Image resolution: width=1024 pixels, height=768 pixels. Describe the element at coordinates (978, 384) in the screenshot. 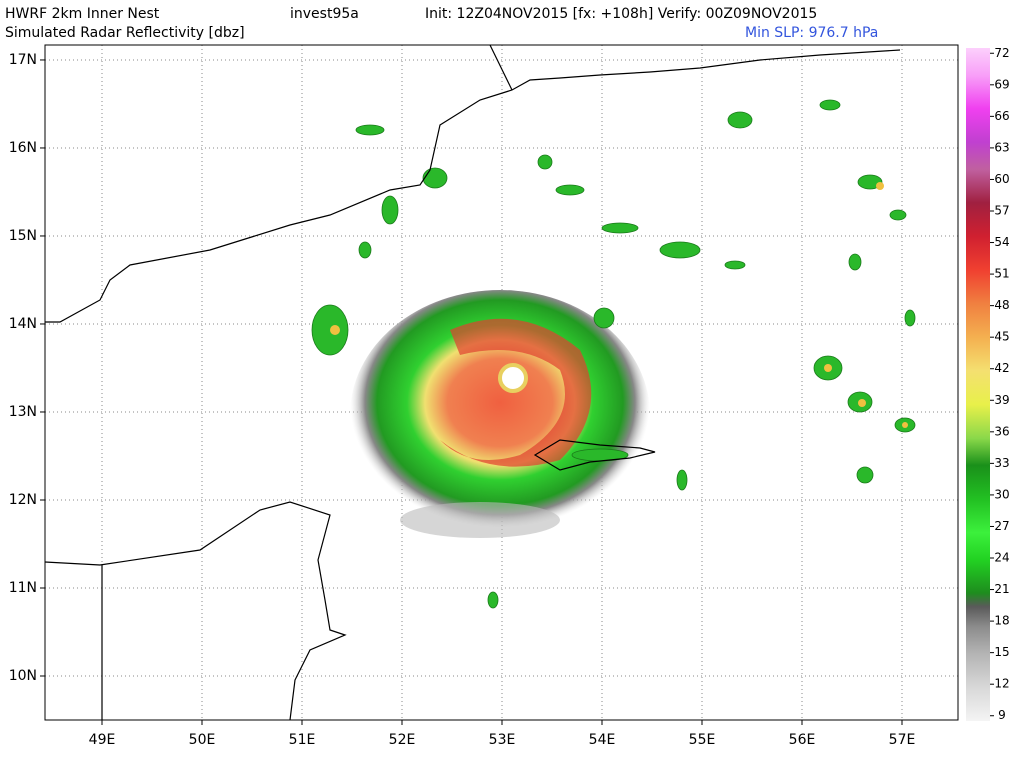

I see `colorbar` at that location.